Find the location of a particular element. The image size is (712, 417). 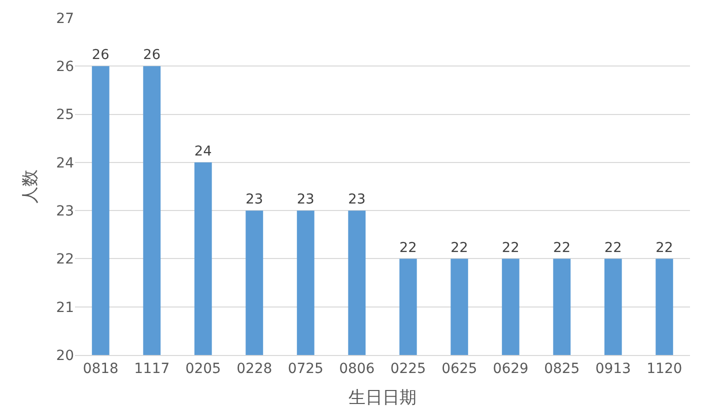

x-tick-label: 0913 is located at coordinates (613, 368).